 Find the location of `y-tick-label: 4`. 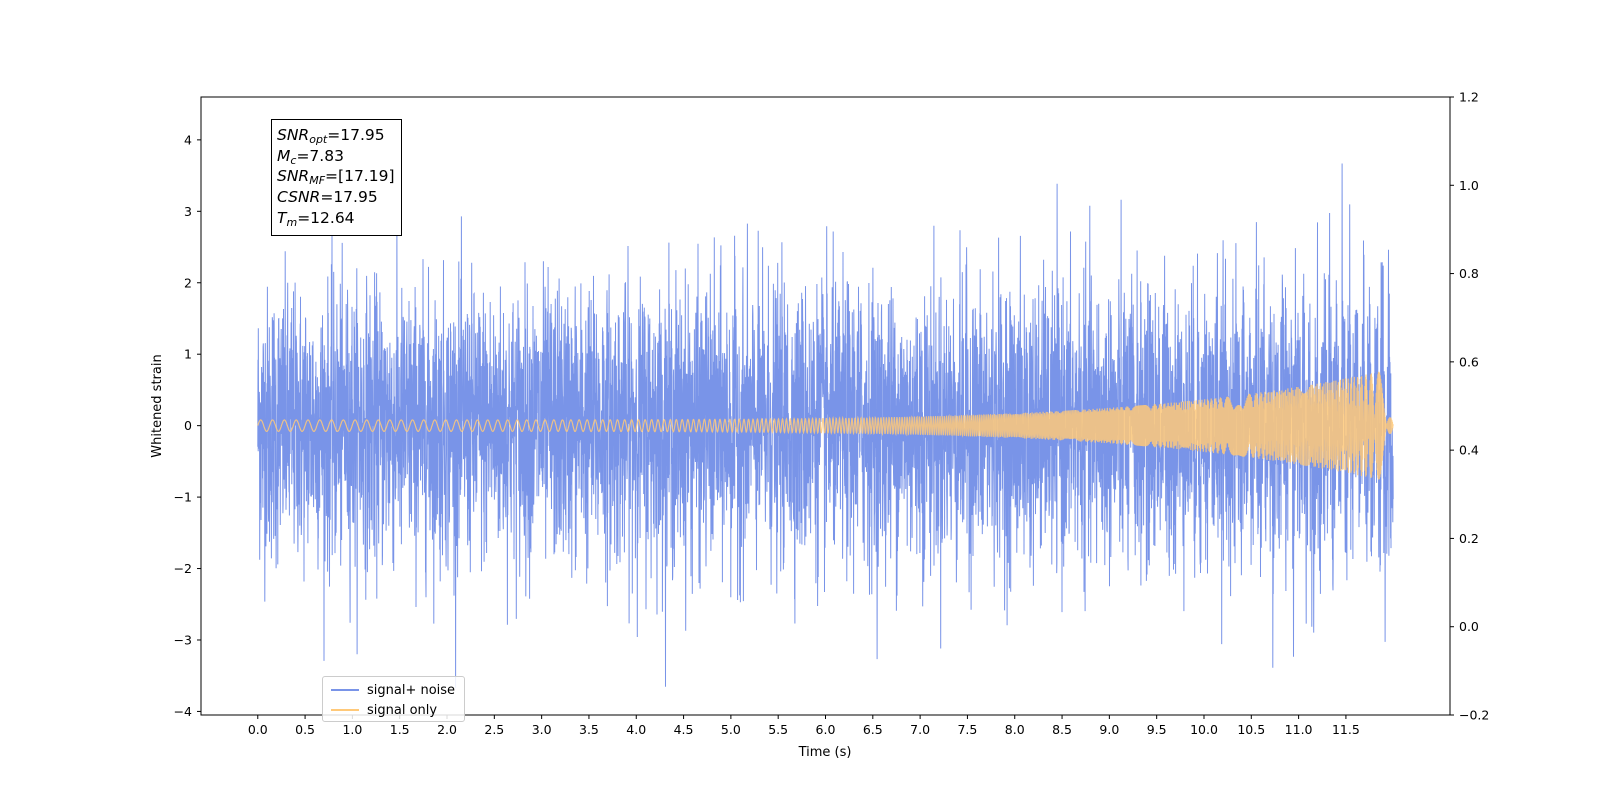

y-tick-label: 4 is located at coordinates (188, 139).